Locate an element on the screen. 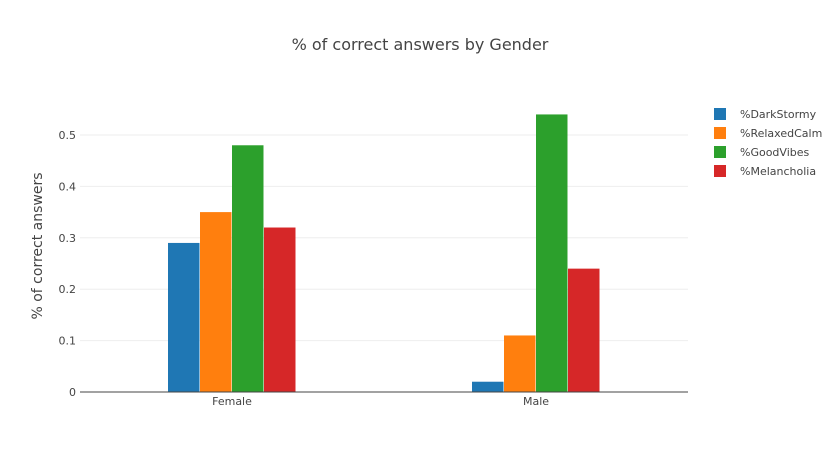  legend-label: %DarkStormy is located at coordinates (778, 114).